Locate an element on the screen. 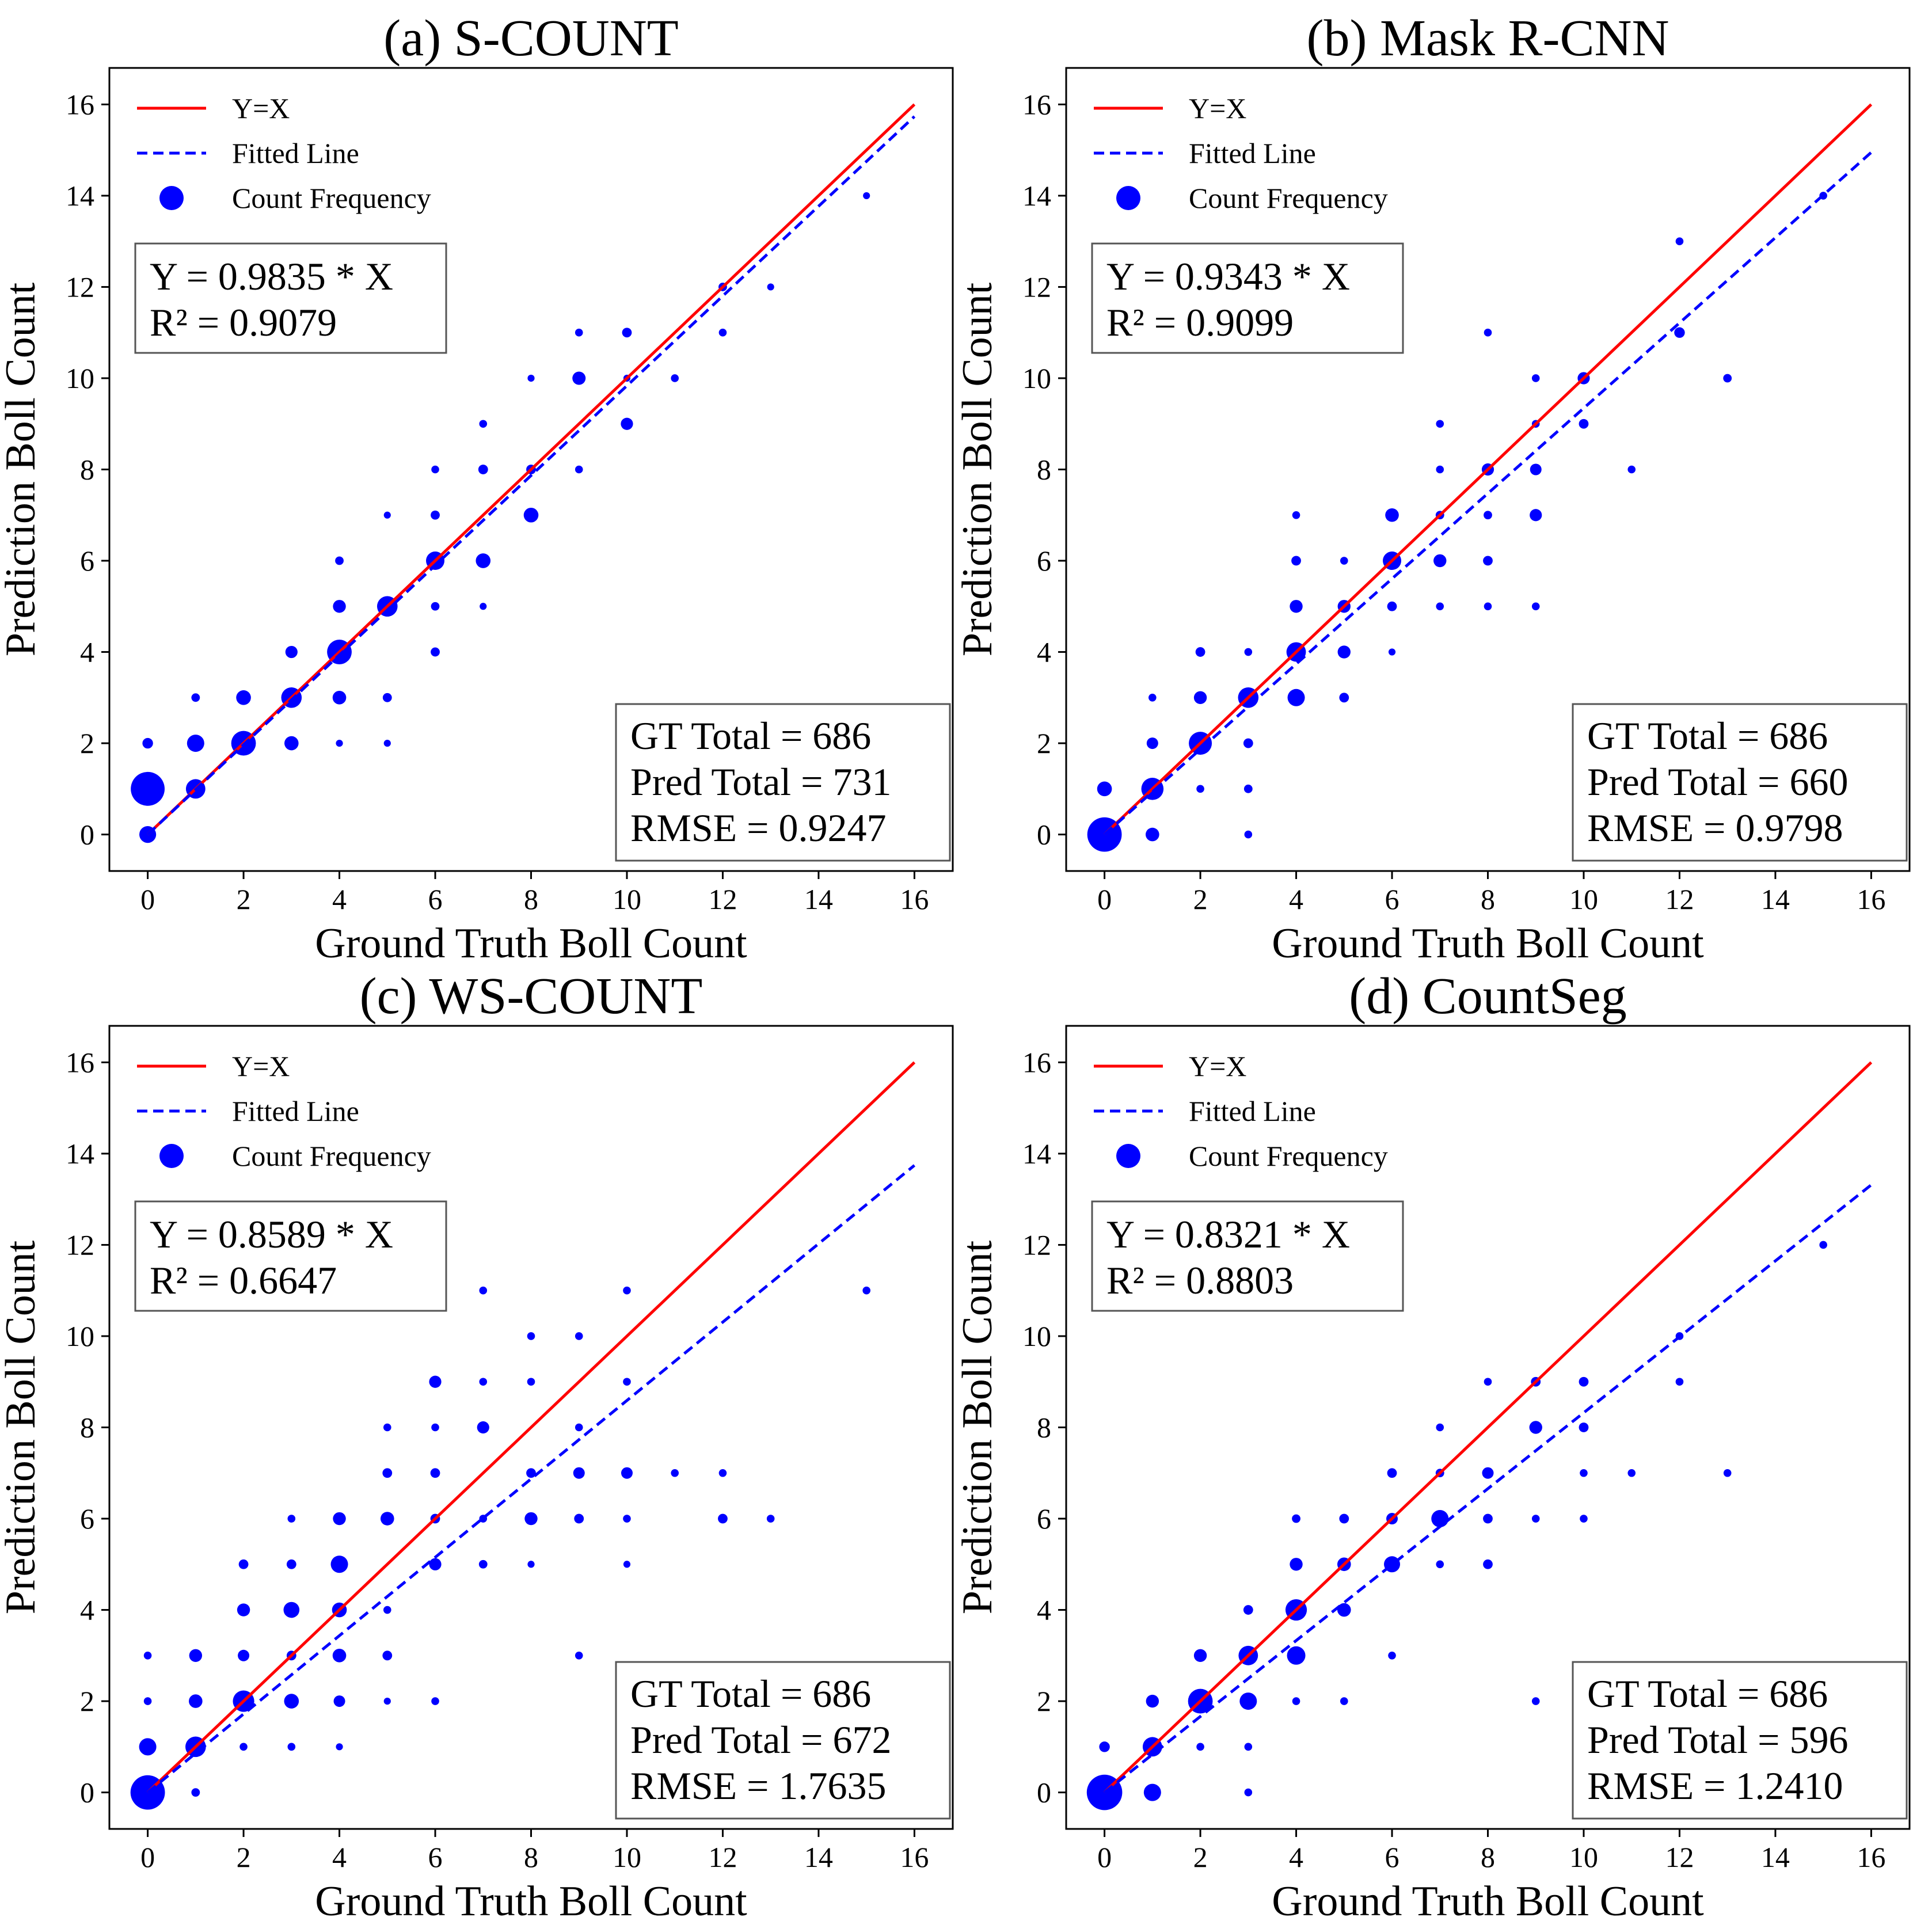  x-tick-label: 6 is located at coordinates (435, 899).